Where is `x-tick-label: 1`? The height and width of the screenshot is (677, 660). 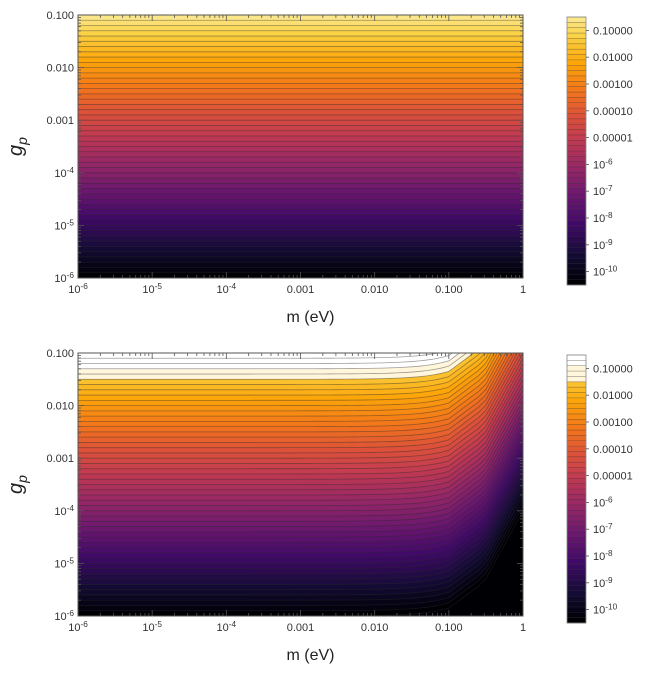
x-tick-label: 1 is located at coordinates (523, 290).